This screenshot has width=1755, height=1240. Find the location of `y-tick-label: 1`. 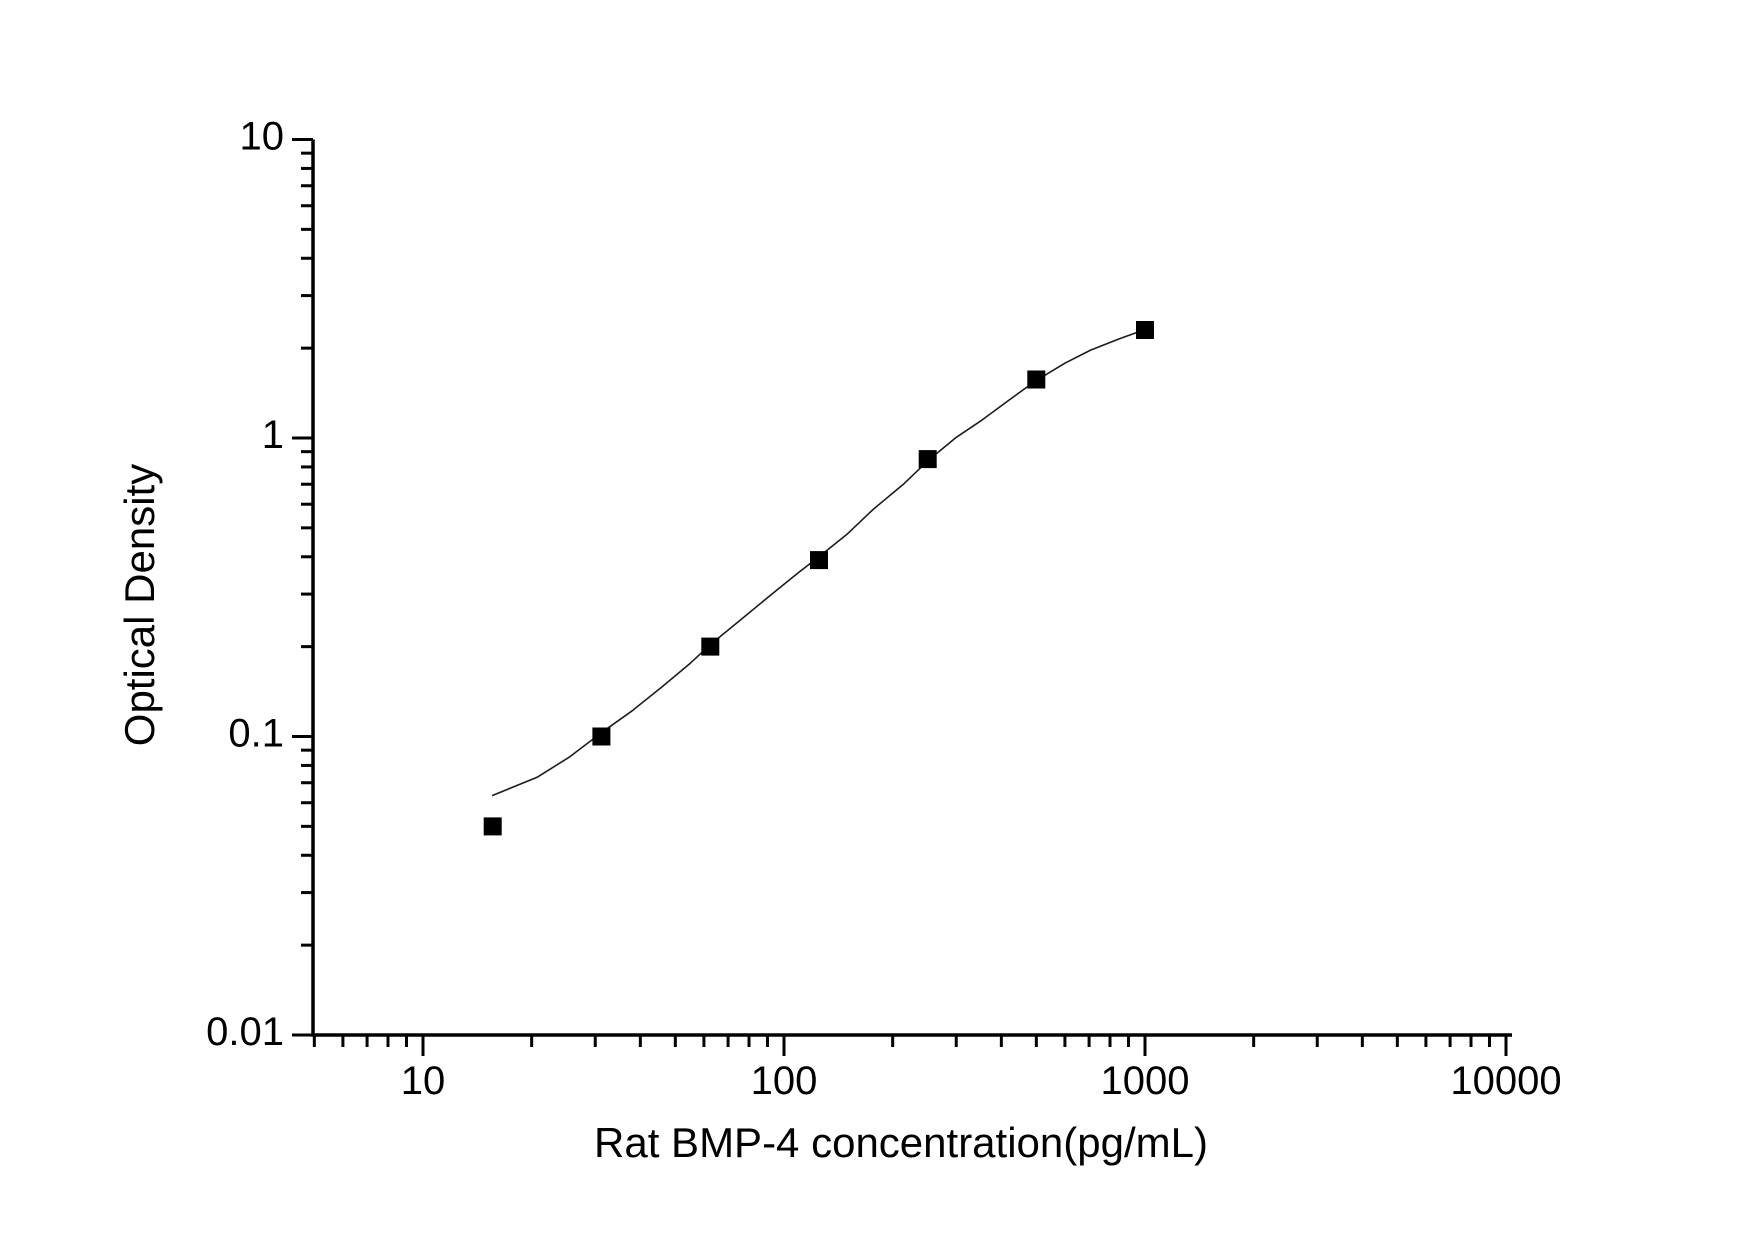

y-tick-label: 1 is located at coordinates (273, 435).